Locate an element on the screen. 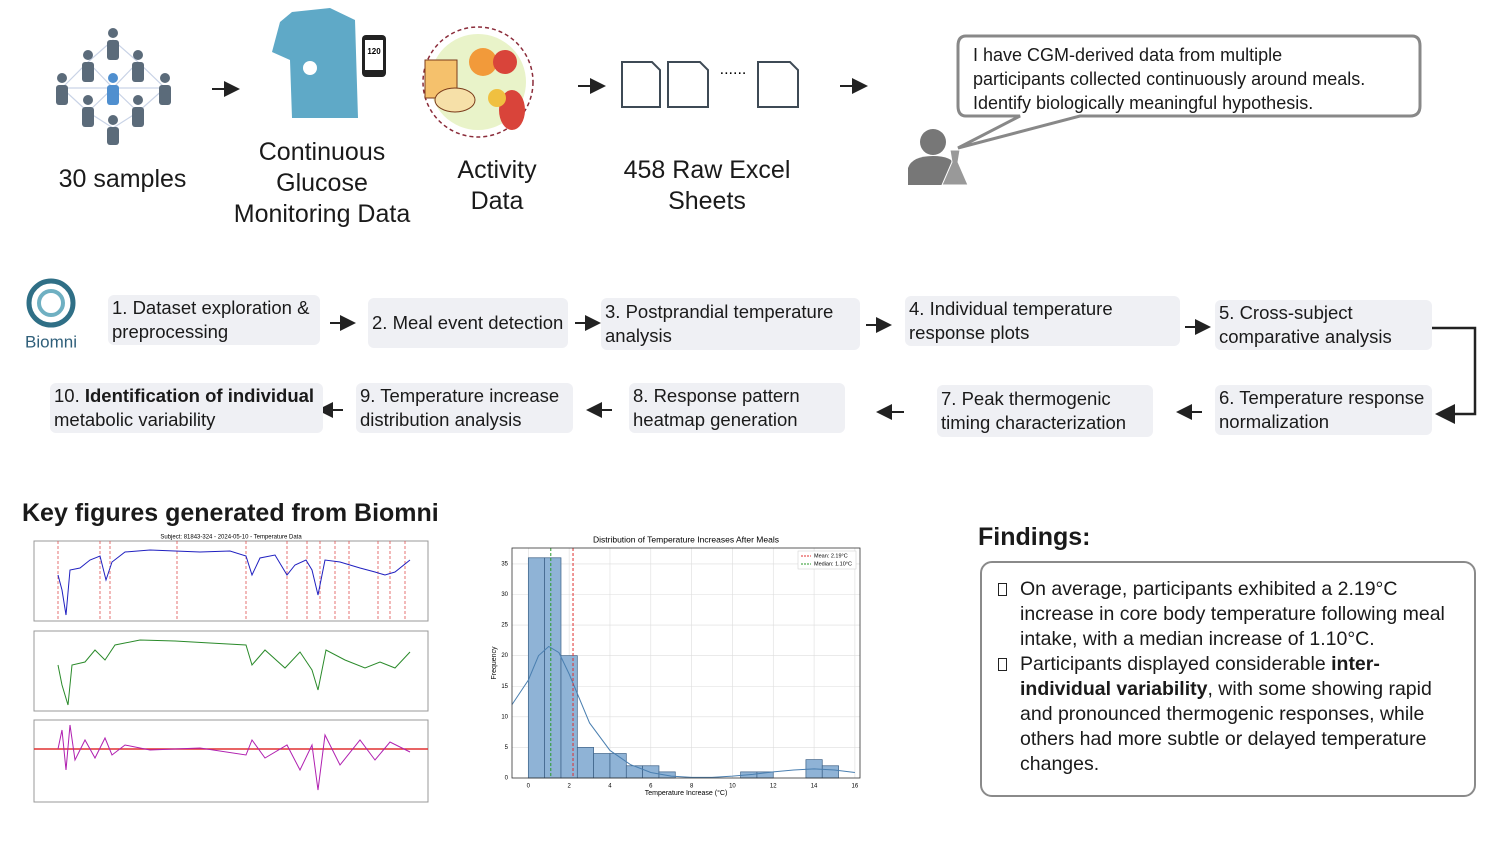 This screenshot has width=1506, height=844. findings-box is located at coordinates (1228, 679).